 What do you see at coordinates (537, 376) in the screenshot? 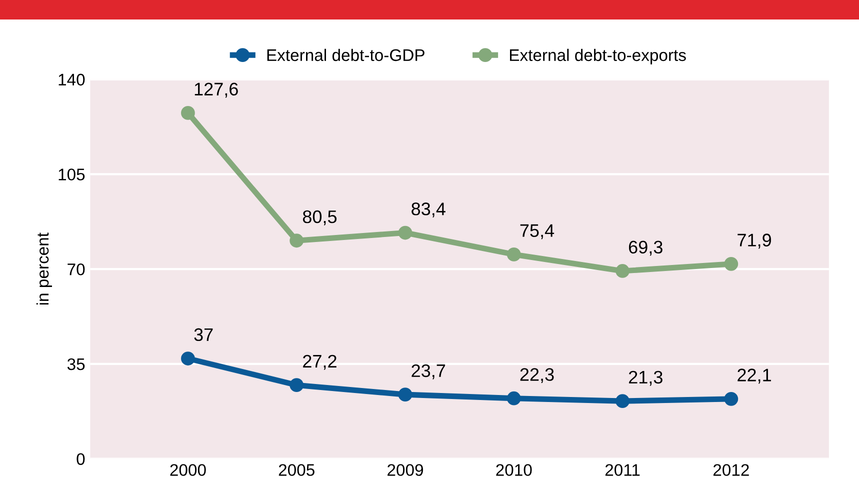
I see `data-label: 22,3` at bounding box center [537, 376].